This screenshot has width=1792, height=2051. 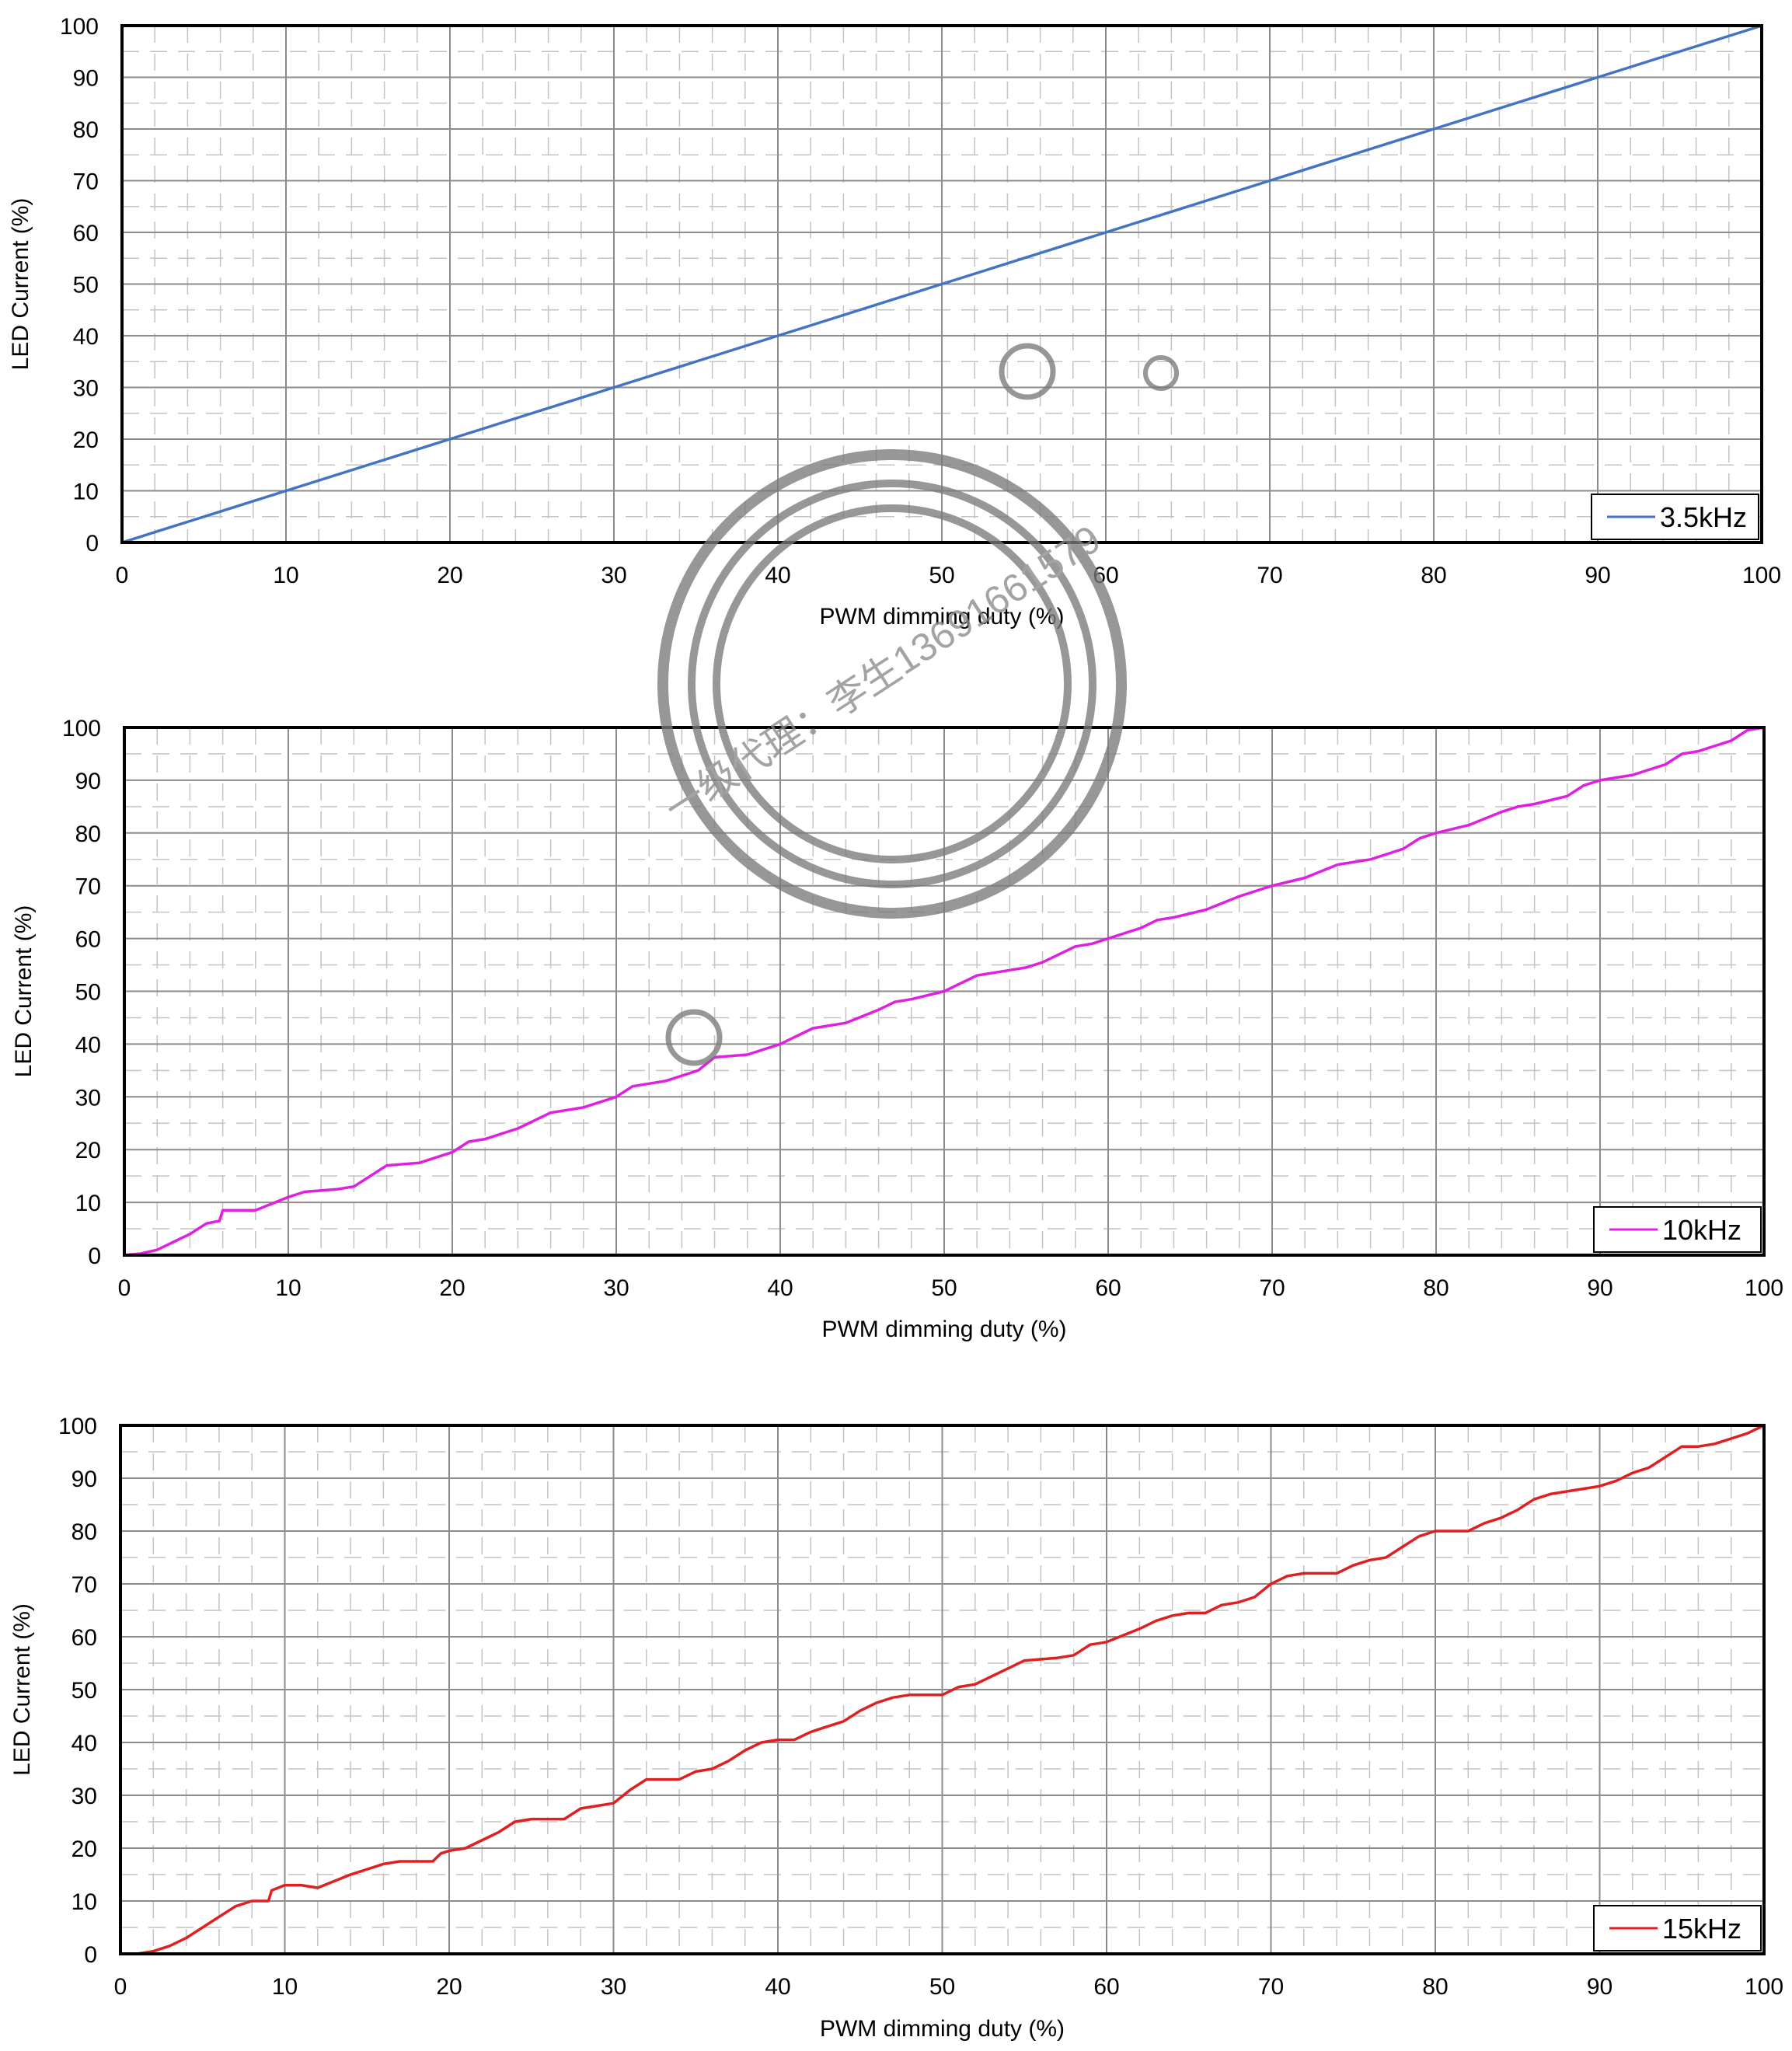 I want to click on watermark-stamp: 一级代理：李生13691661579, so click(x=918, y=704).